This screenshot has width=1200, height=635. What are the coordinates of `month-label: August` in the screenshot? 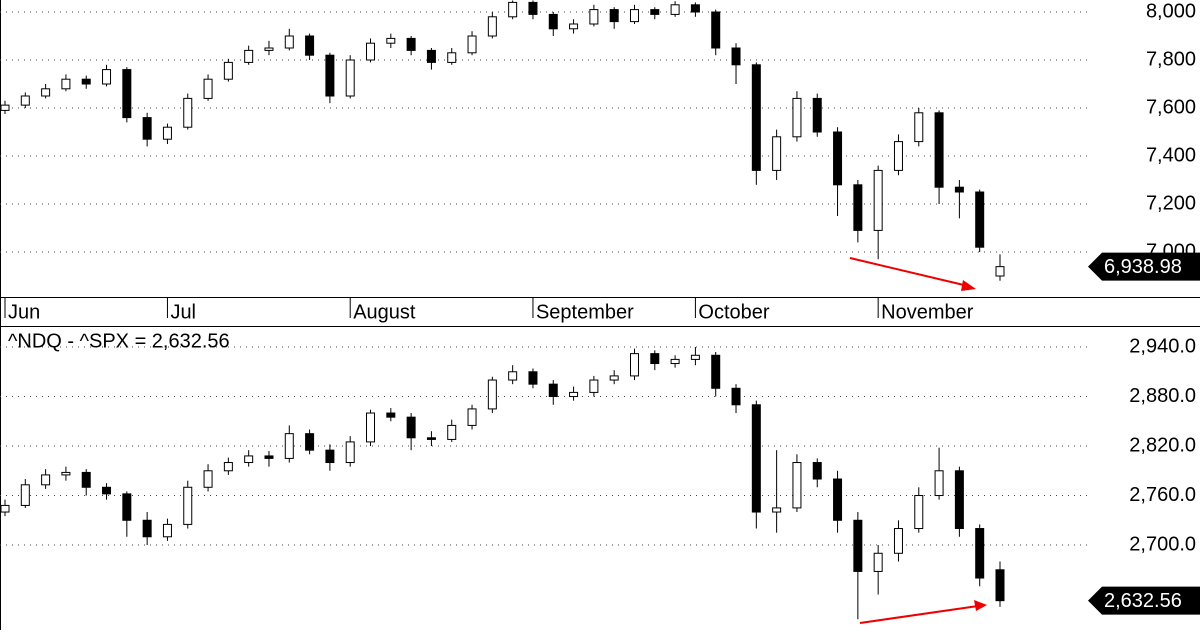 It's located at (384, 312).